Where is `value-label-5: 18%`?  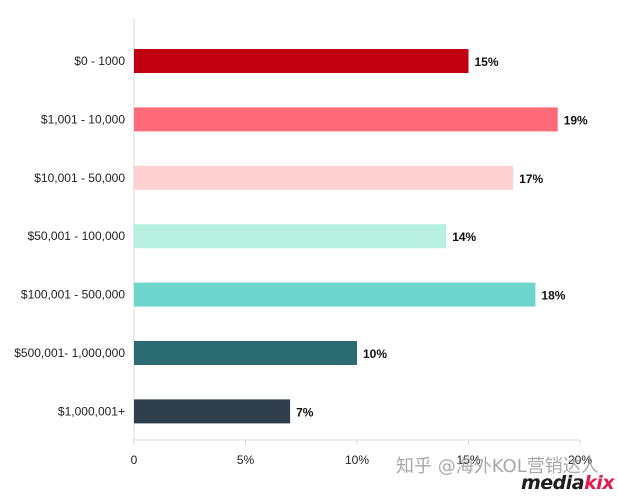 value-label-5: 18% is located at coordinates (553, 296).